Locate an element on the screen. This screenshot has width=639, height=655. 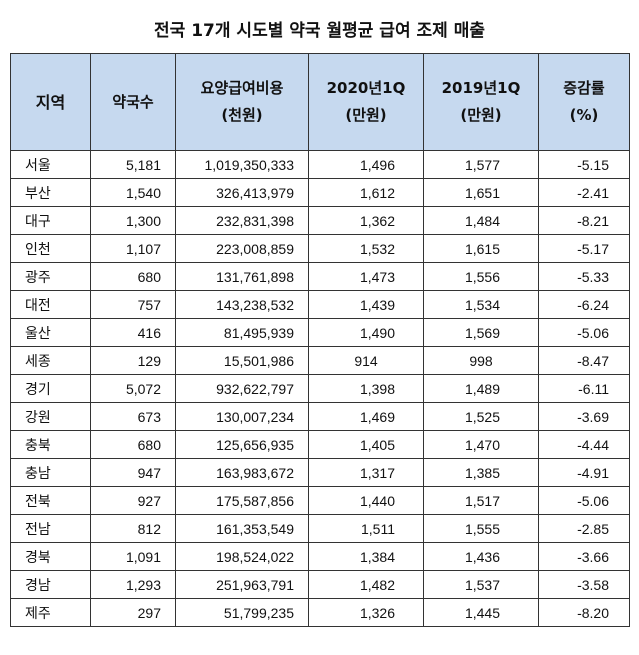
cell-q2020: 1,362 is located at coordinates (366, 220).